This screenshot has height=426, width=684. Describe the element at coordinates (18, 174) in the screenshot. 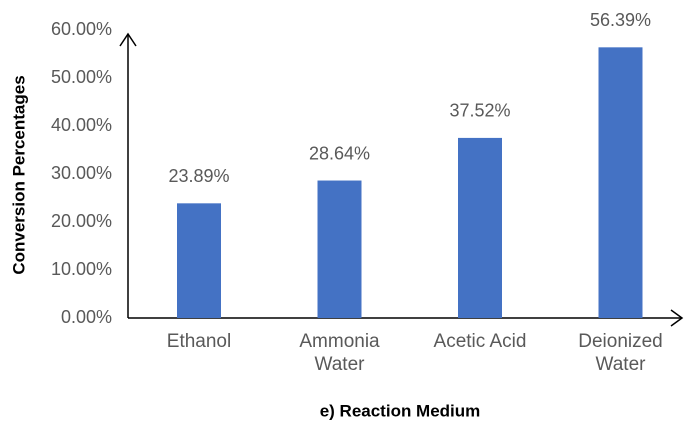

I see `y-axis-title: Conversion Percentages` at that location.